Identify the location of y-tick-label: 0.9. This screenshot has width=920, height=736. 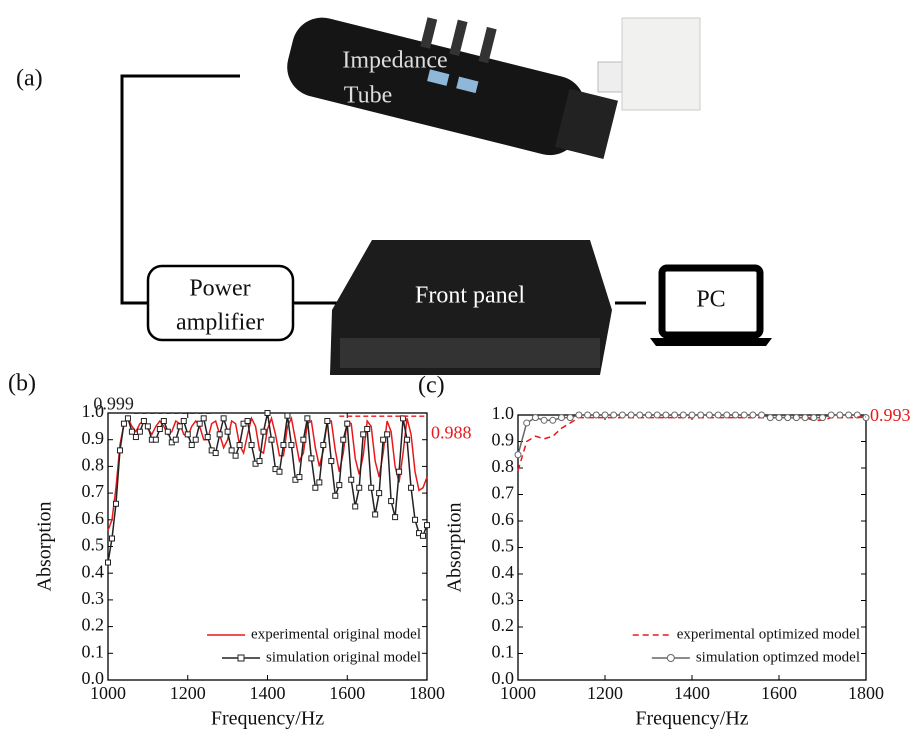
(503, 440).